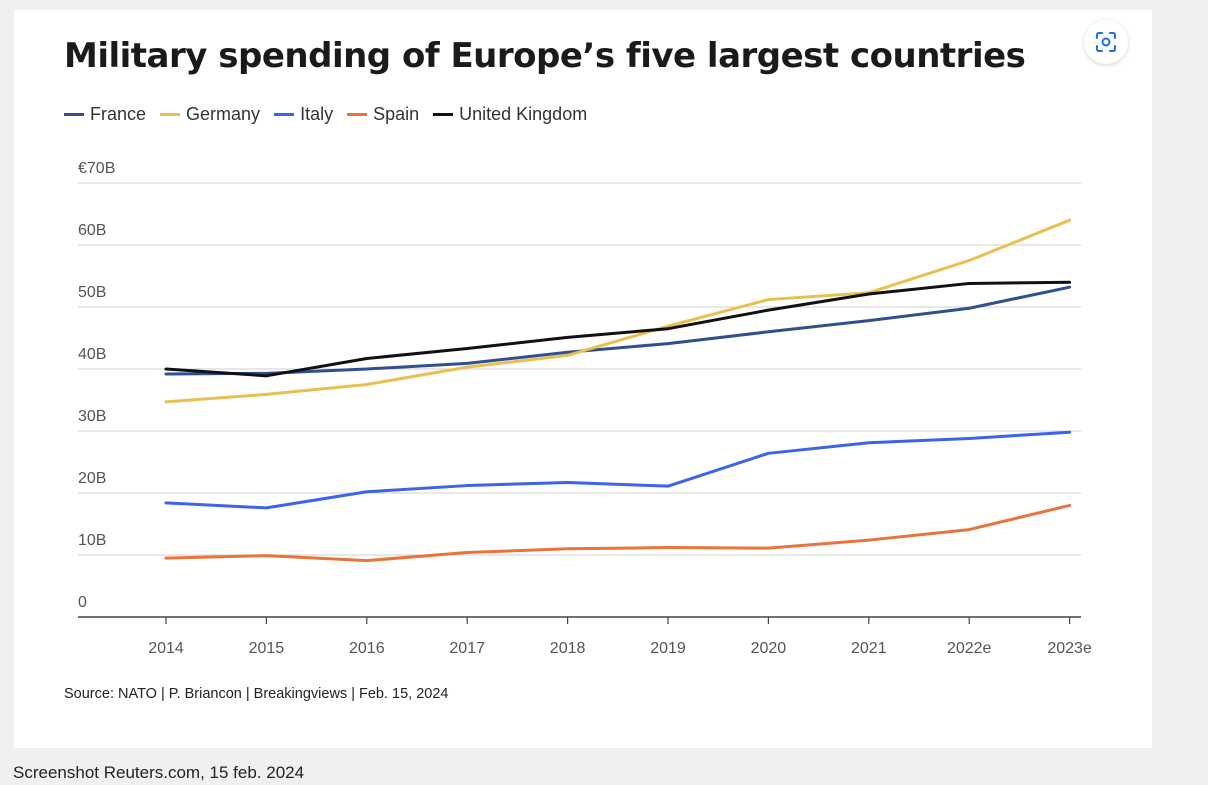  What do you see at coordinates (869, 648) in the screenshot?
I see `x-tick-label: 2021` at bounding box center [869, 648].